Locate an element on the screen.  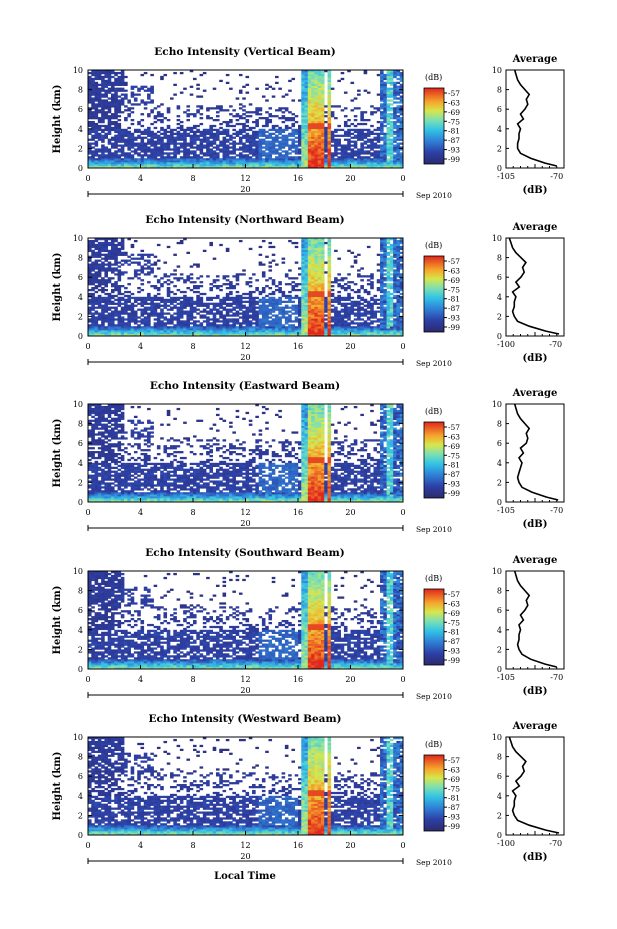
x-tick-label: 16 is located at coordinates (298, 178).